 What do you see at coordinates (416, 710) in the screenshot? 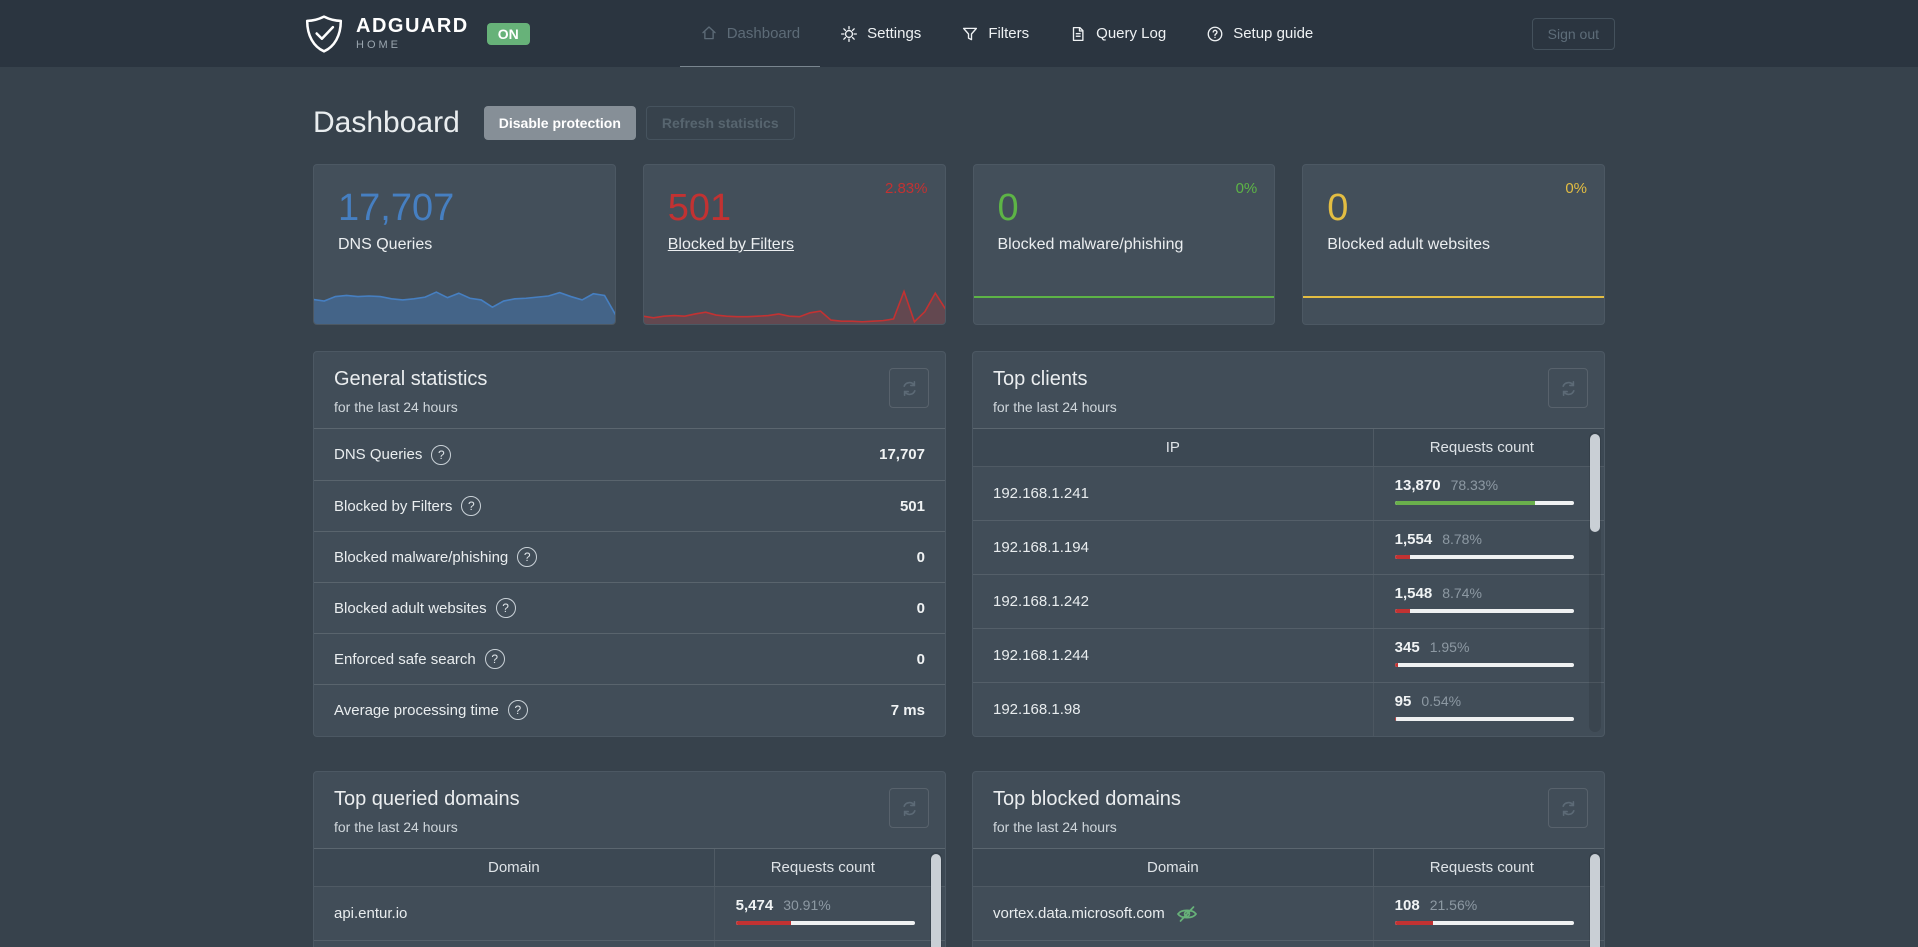
I see `stats-label: Average processing time` at bounding box center [416, 710].